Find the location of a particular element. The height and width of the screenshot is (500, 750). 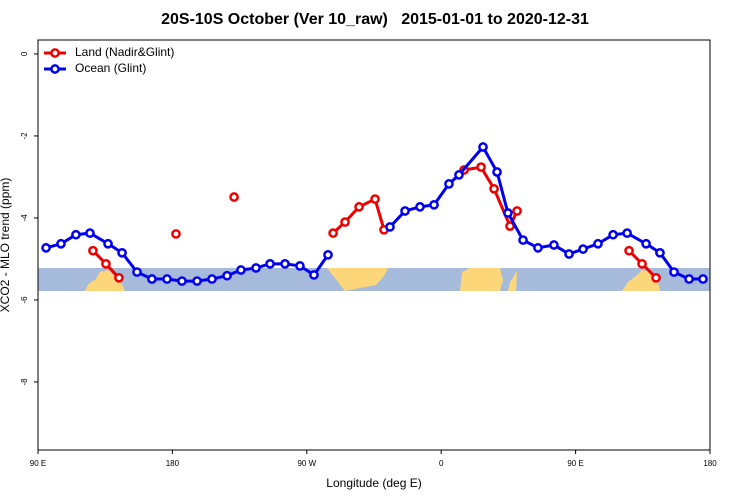

y-tick-label: -2 is located at coordinates (24, 136).